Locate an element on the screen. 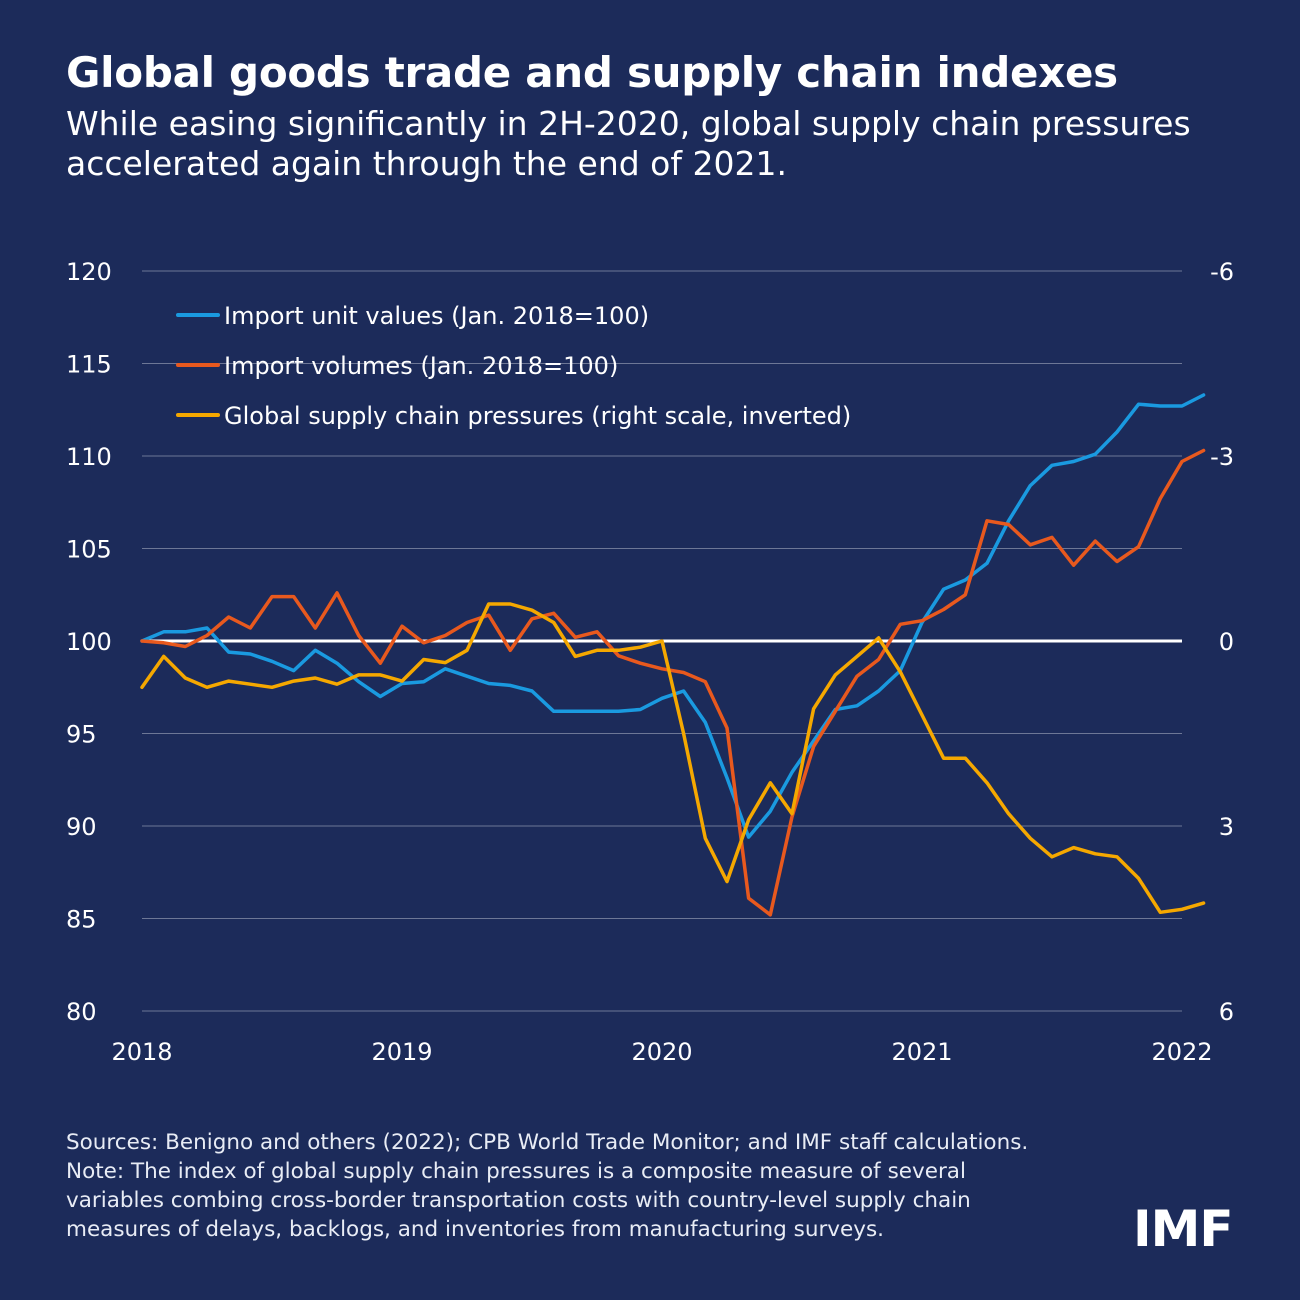  x-tick-label: 2018 is located at coordinates (141, 1052).